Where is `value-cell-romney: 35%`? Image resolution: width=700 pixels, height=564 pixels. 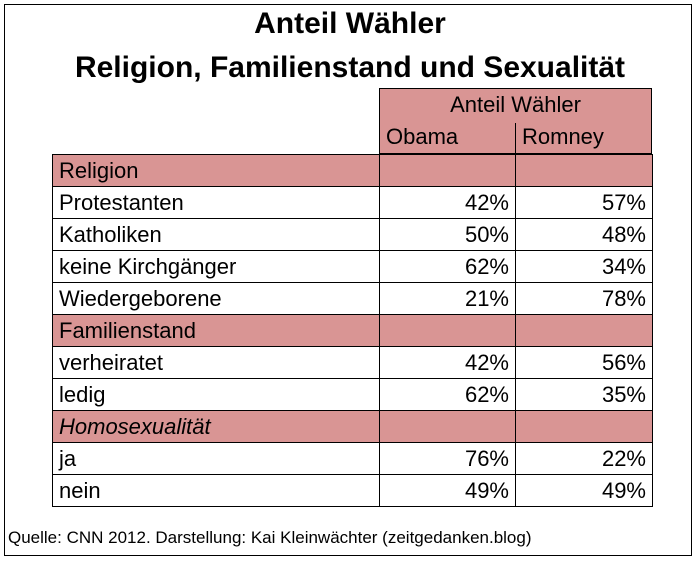 value-cell-romney: 35% is located at coordinates (584, 394).